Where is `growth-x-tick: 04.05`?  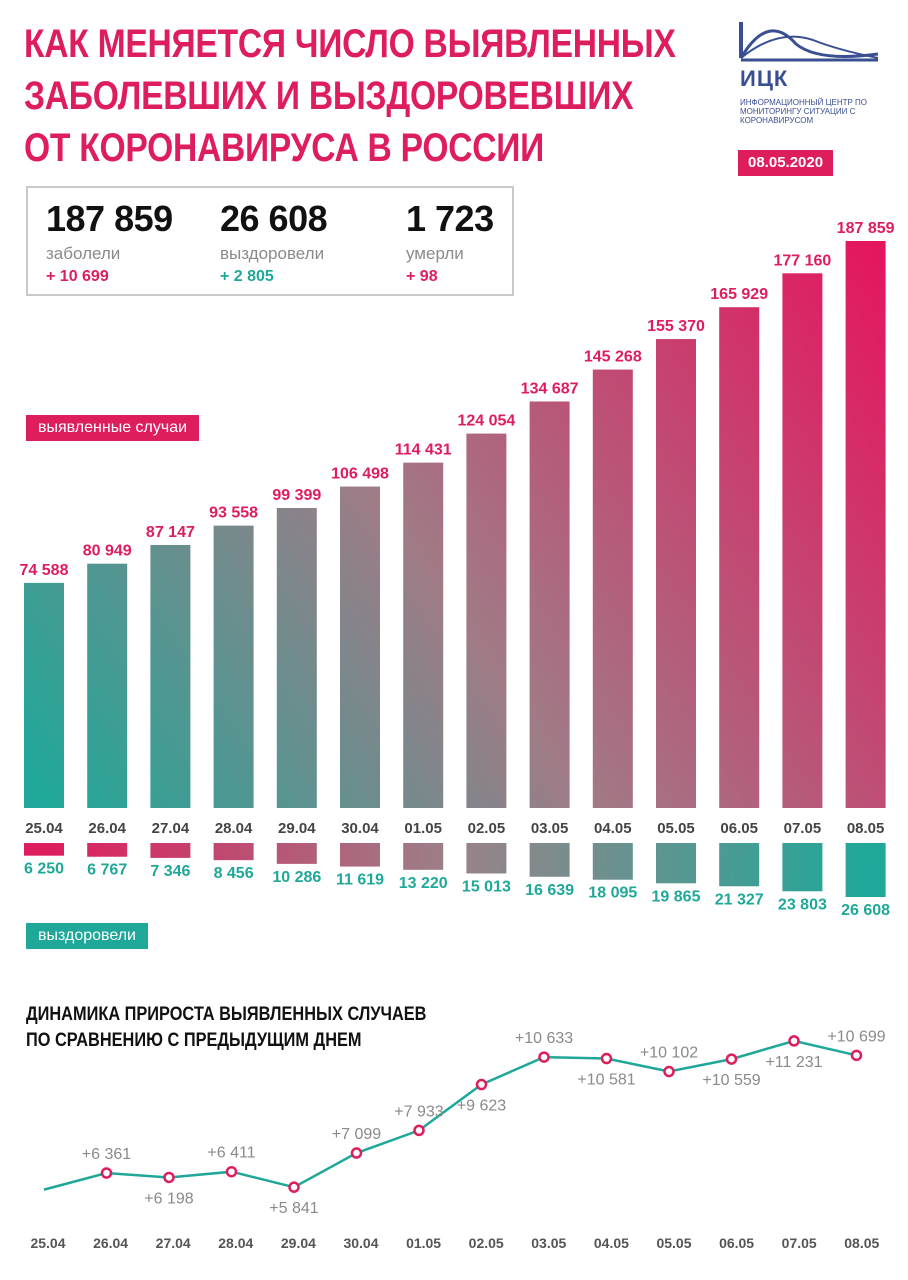 growth-x-tick: 04.05 is located at coordinates (611, 1243).